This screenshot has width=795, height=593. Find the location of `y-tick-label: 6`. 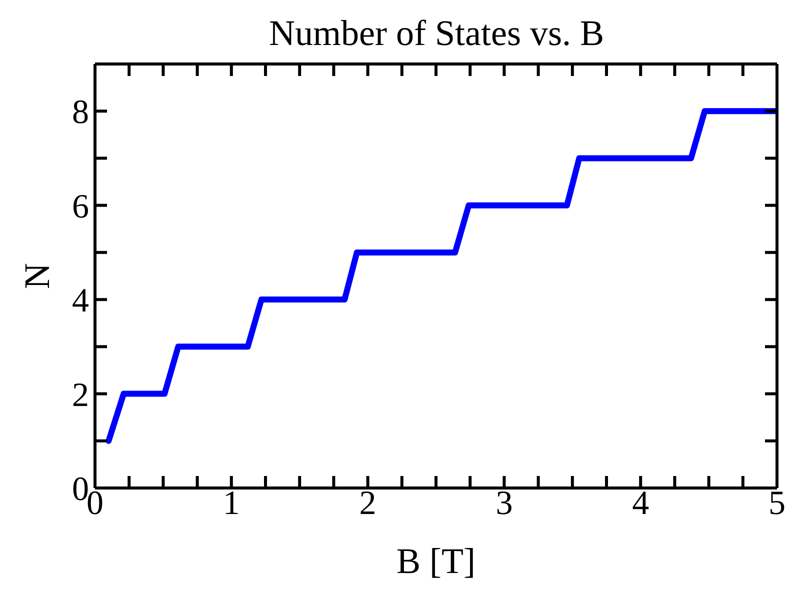

y-tick-label: 6 is located at coordinates (80, 207).